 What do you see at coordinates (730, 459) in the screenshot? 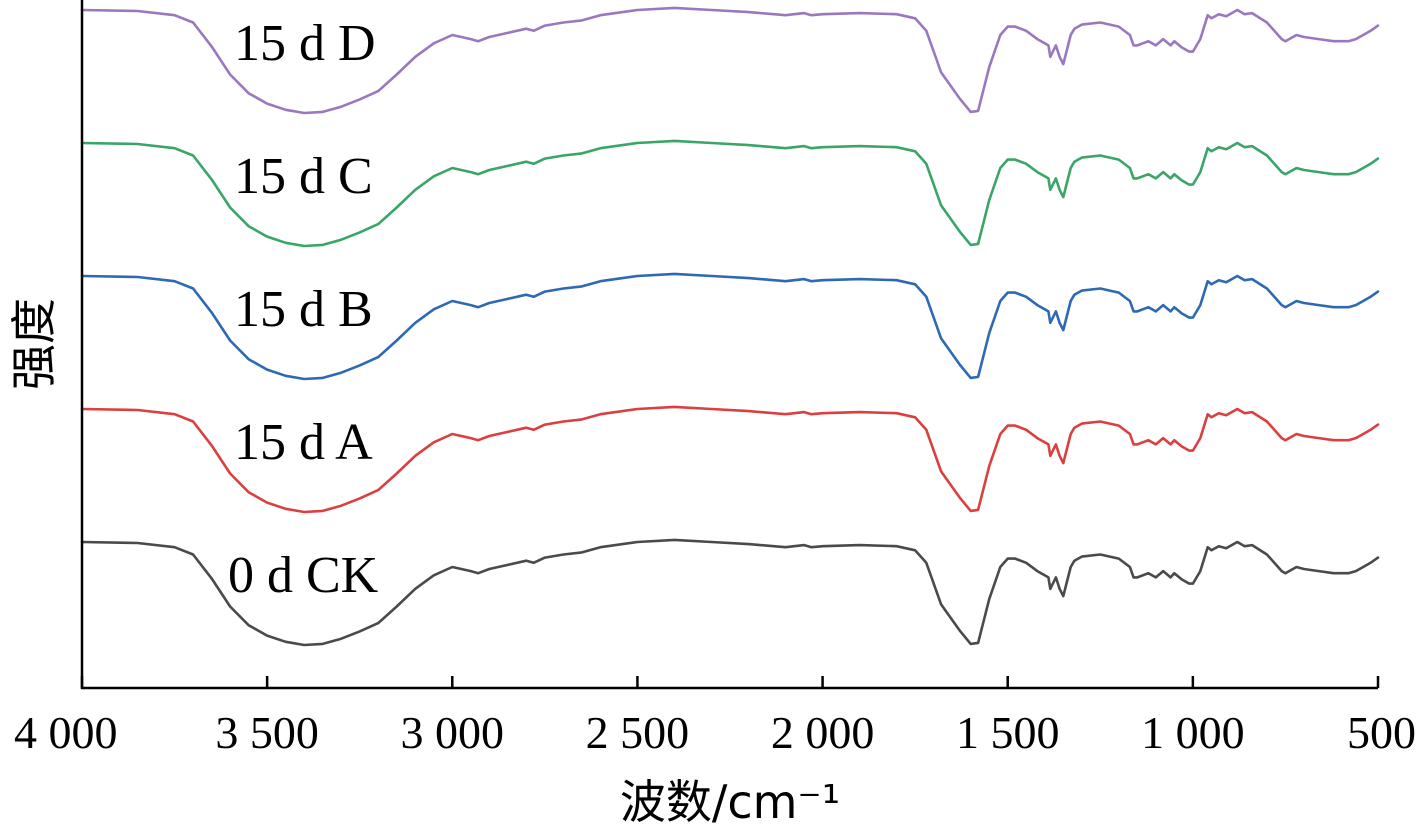
I see `series-line-15-d-a` at bounding box center [730, 459].